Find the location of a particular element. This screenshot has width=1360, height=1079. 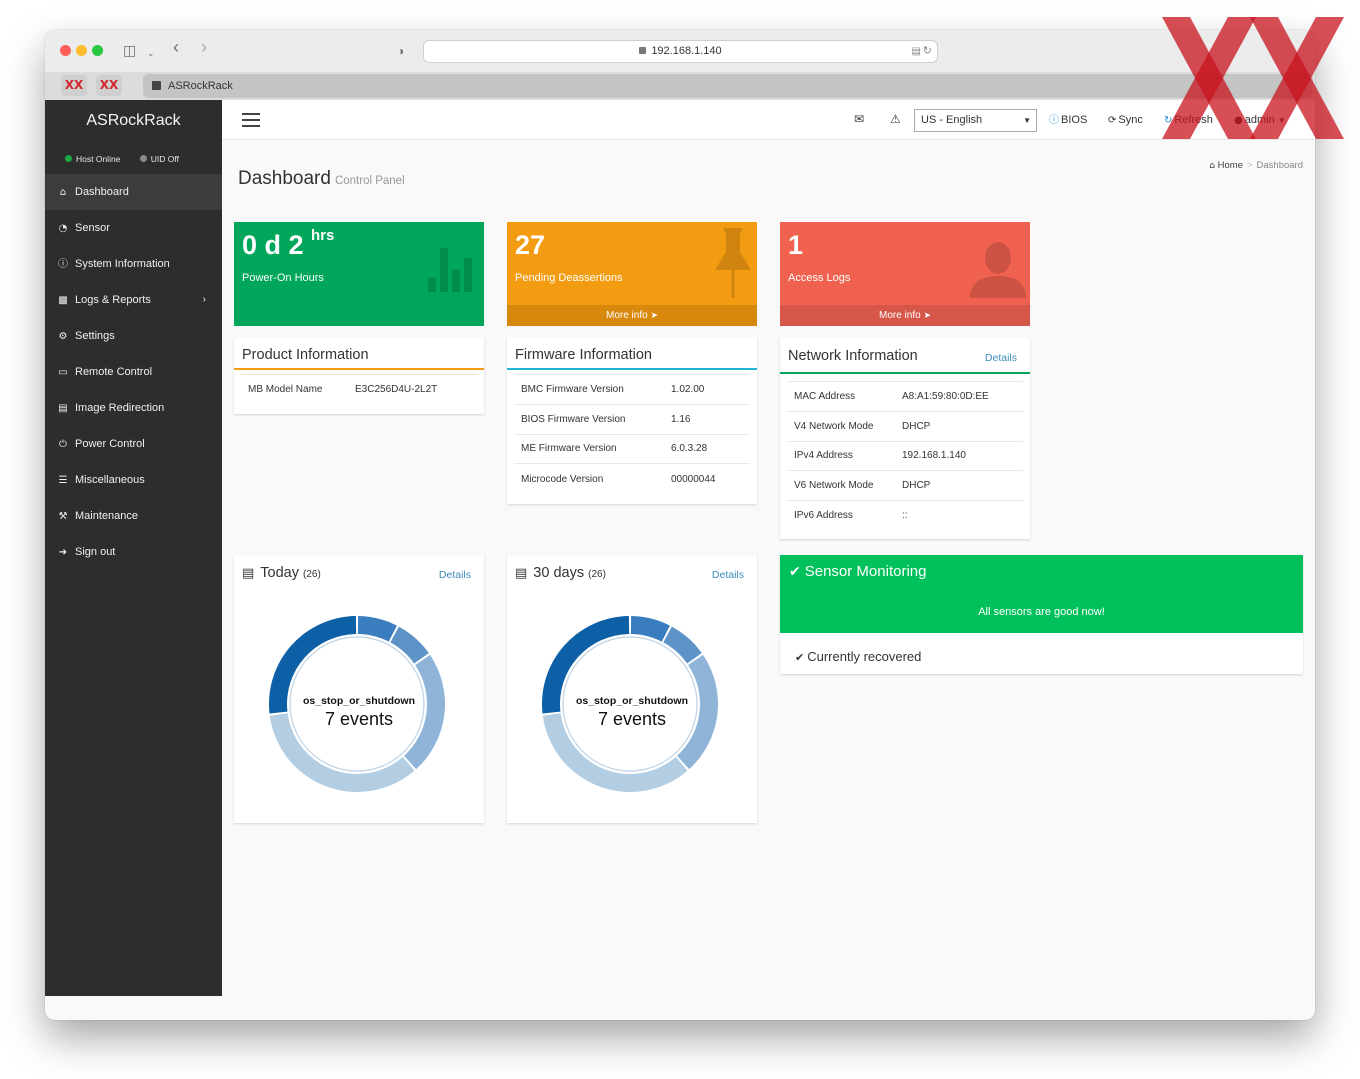

language-value: US - English is located at coordinates (952, 120).